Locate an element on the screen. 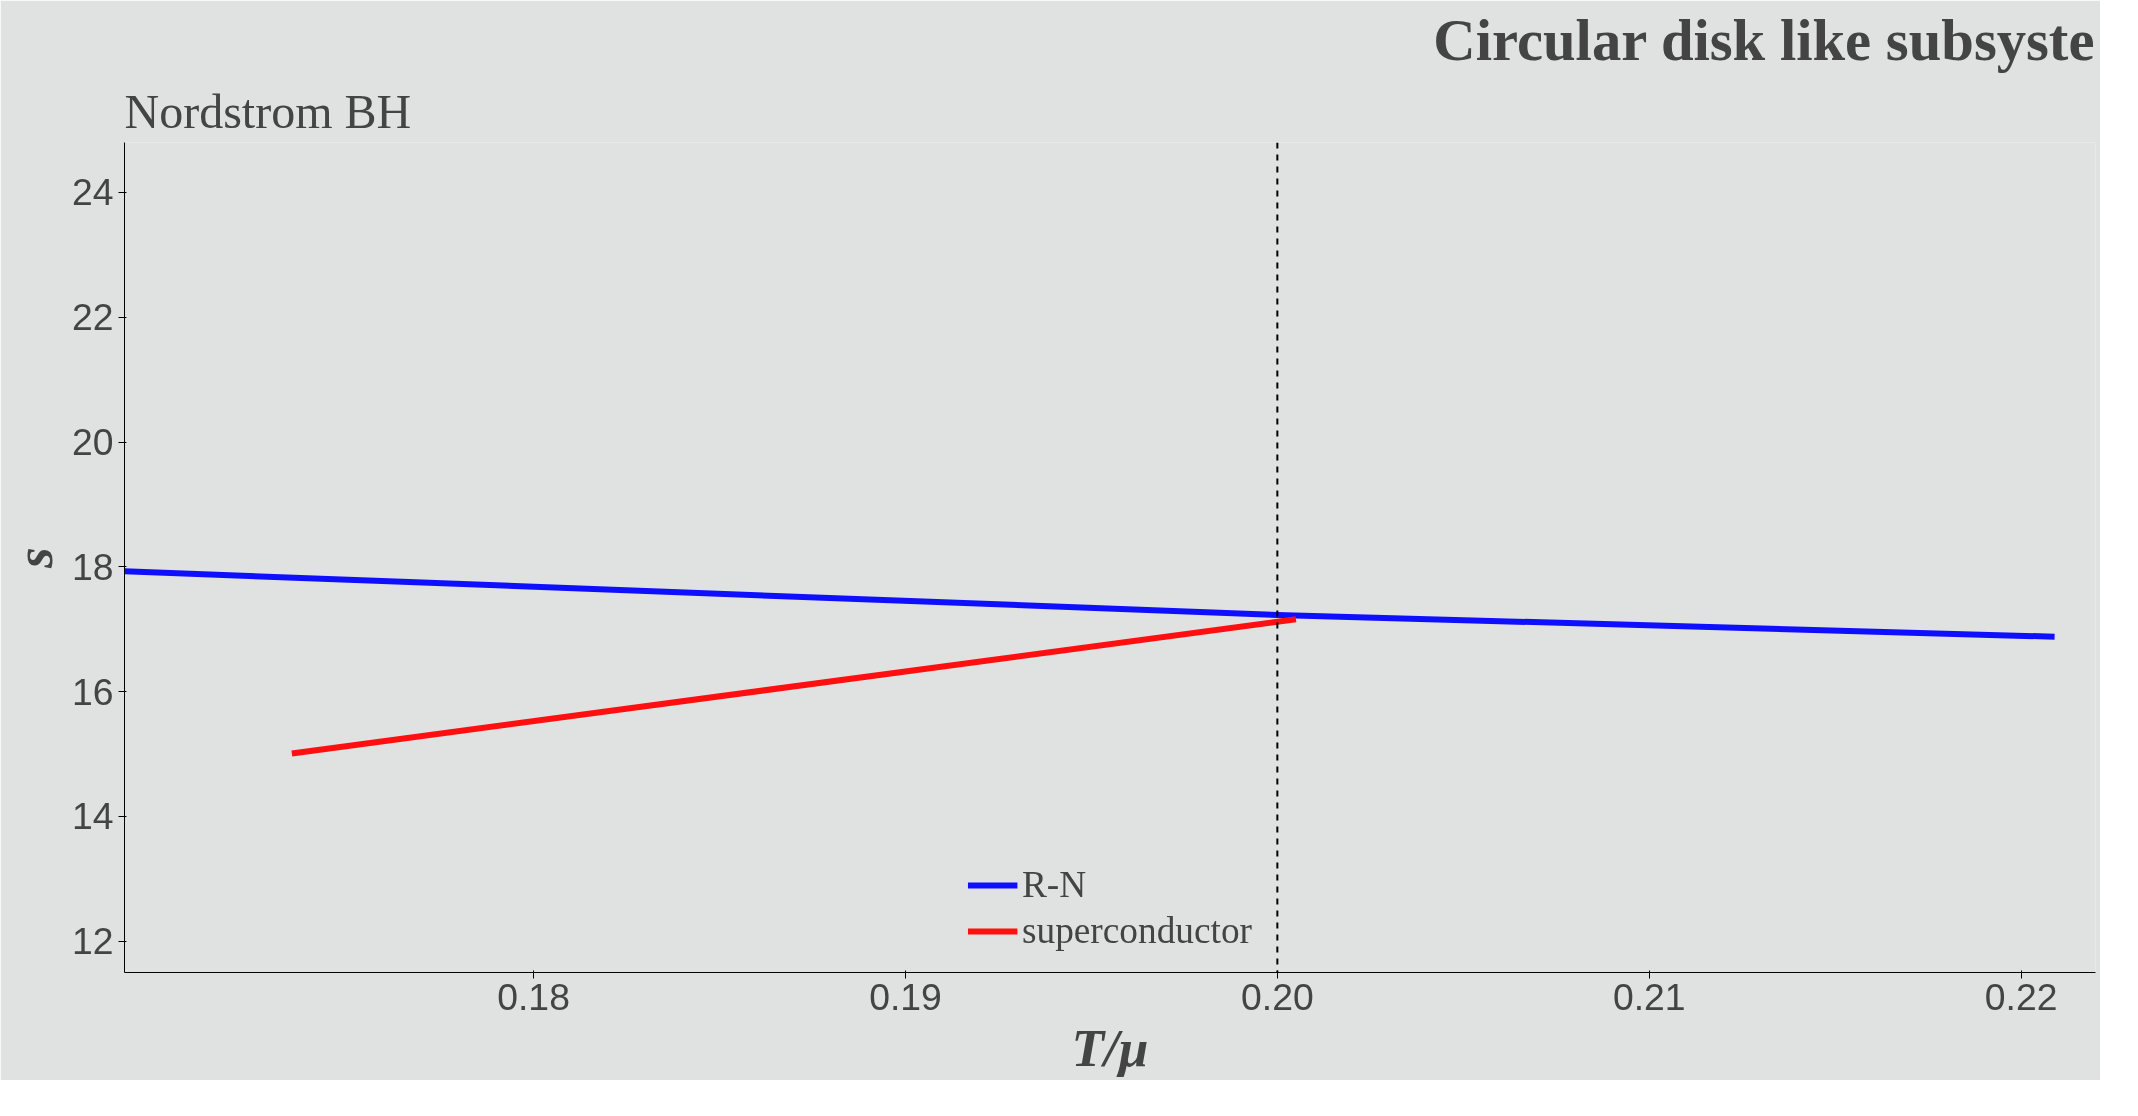  x-axis-title: T/μ is located at coordinates (1110, 1047).